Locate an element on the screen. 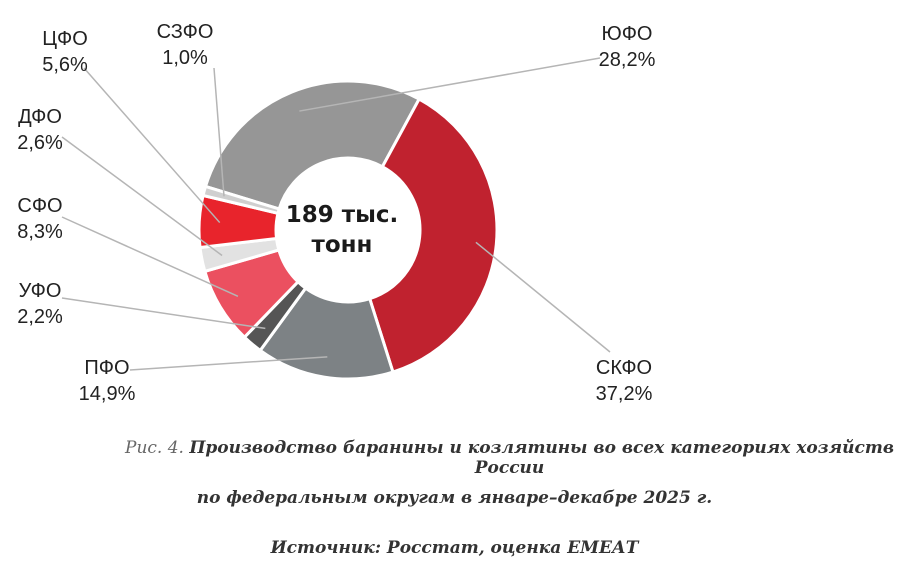 Image resolution: width=909 pixels, height=576 pixels. slice-name-label: ДФО is located at coordinates (40, 117).